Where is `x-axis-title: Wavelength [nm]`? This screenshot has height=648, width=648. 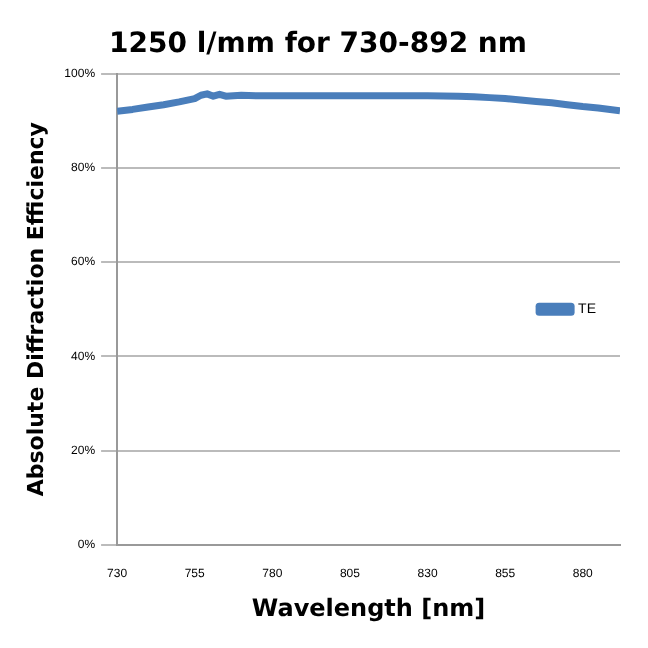
x-axis-title: Wavelength [nm] is located at coordinates (368, 607).